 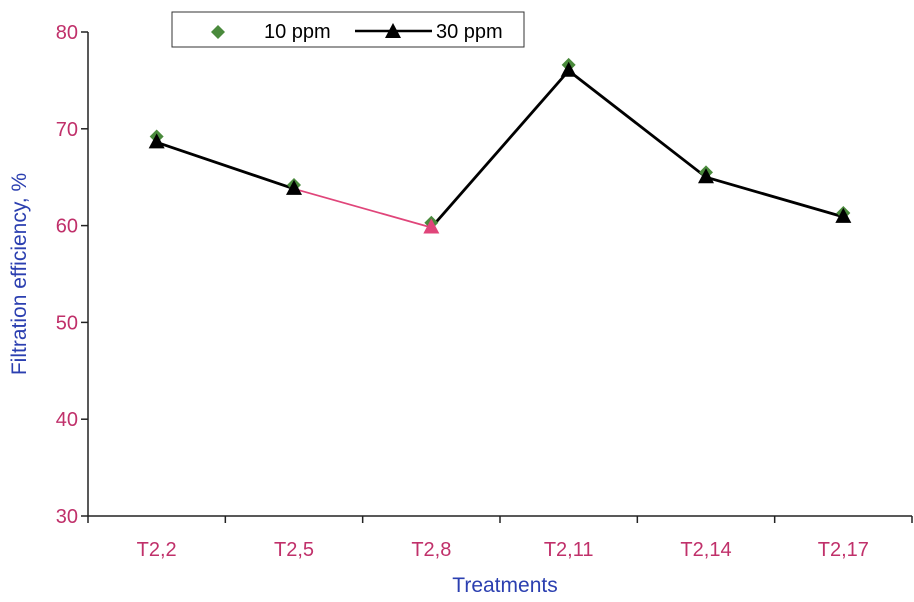 What do you see at coordinates (705, 550) in the screenshot?
I see `x-tick-label: T2,14` at bounding box center [705, 550].